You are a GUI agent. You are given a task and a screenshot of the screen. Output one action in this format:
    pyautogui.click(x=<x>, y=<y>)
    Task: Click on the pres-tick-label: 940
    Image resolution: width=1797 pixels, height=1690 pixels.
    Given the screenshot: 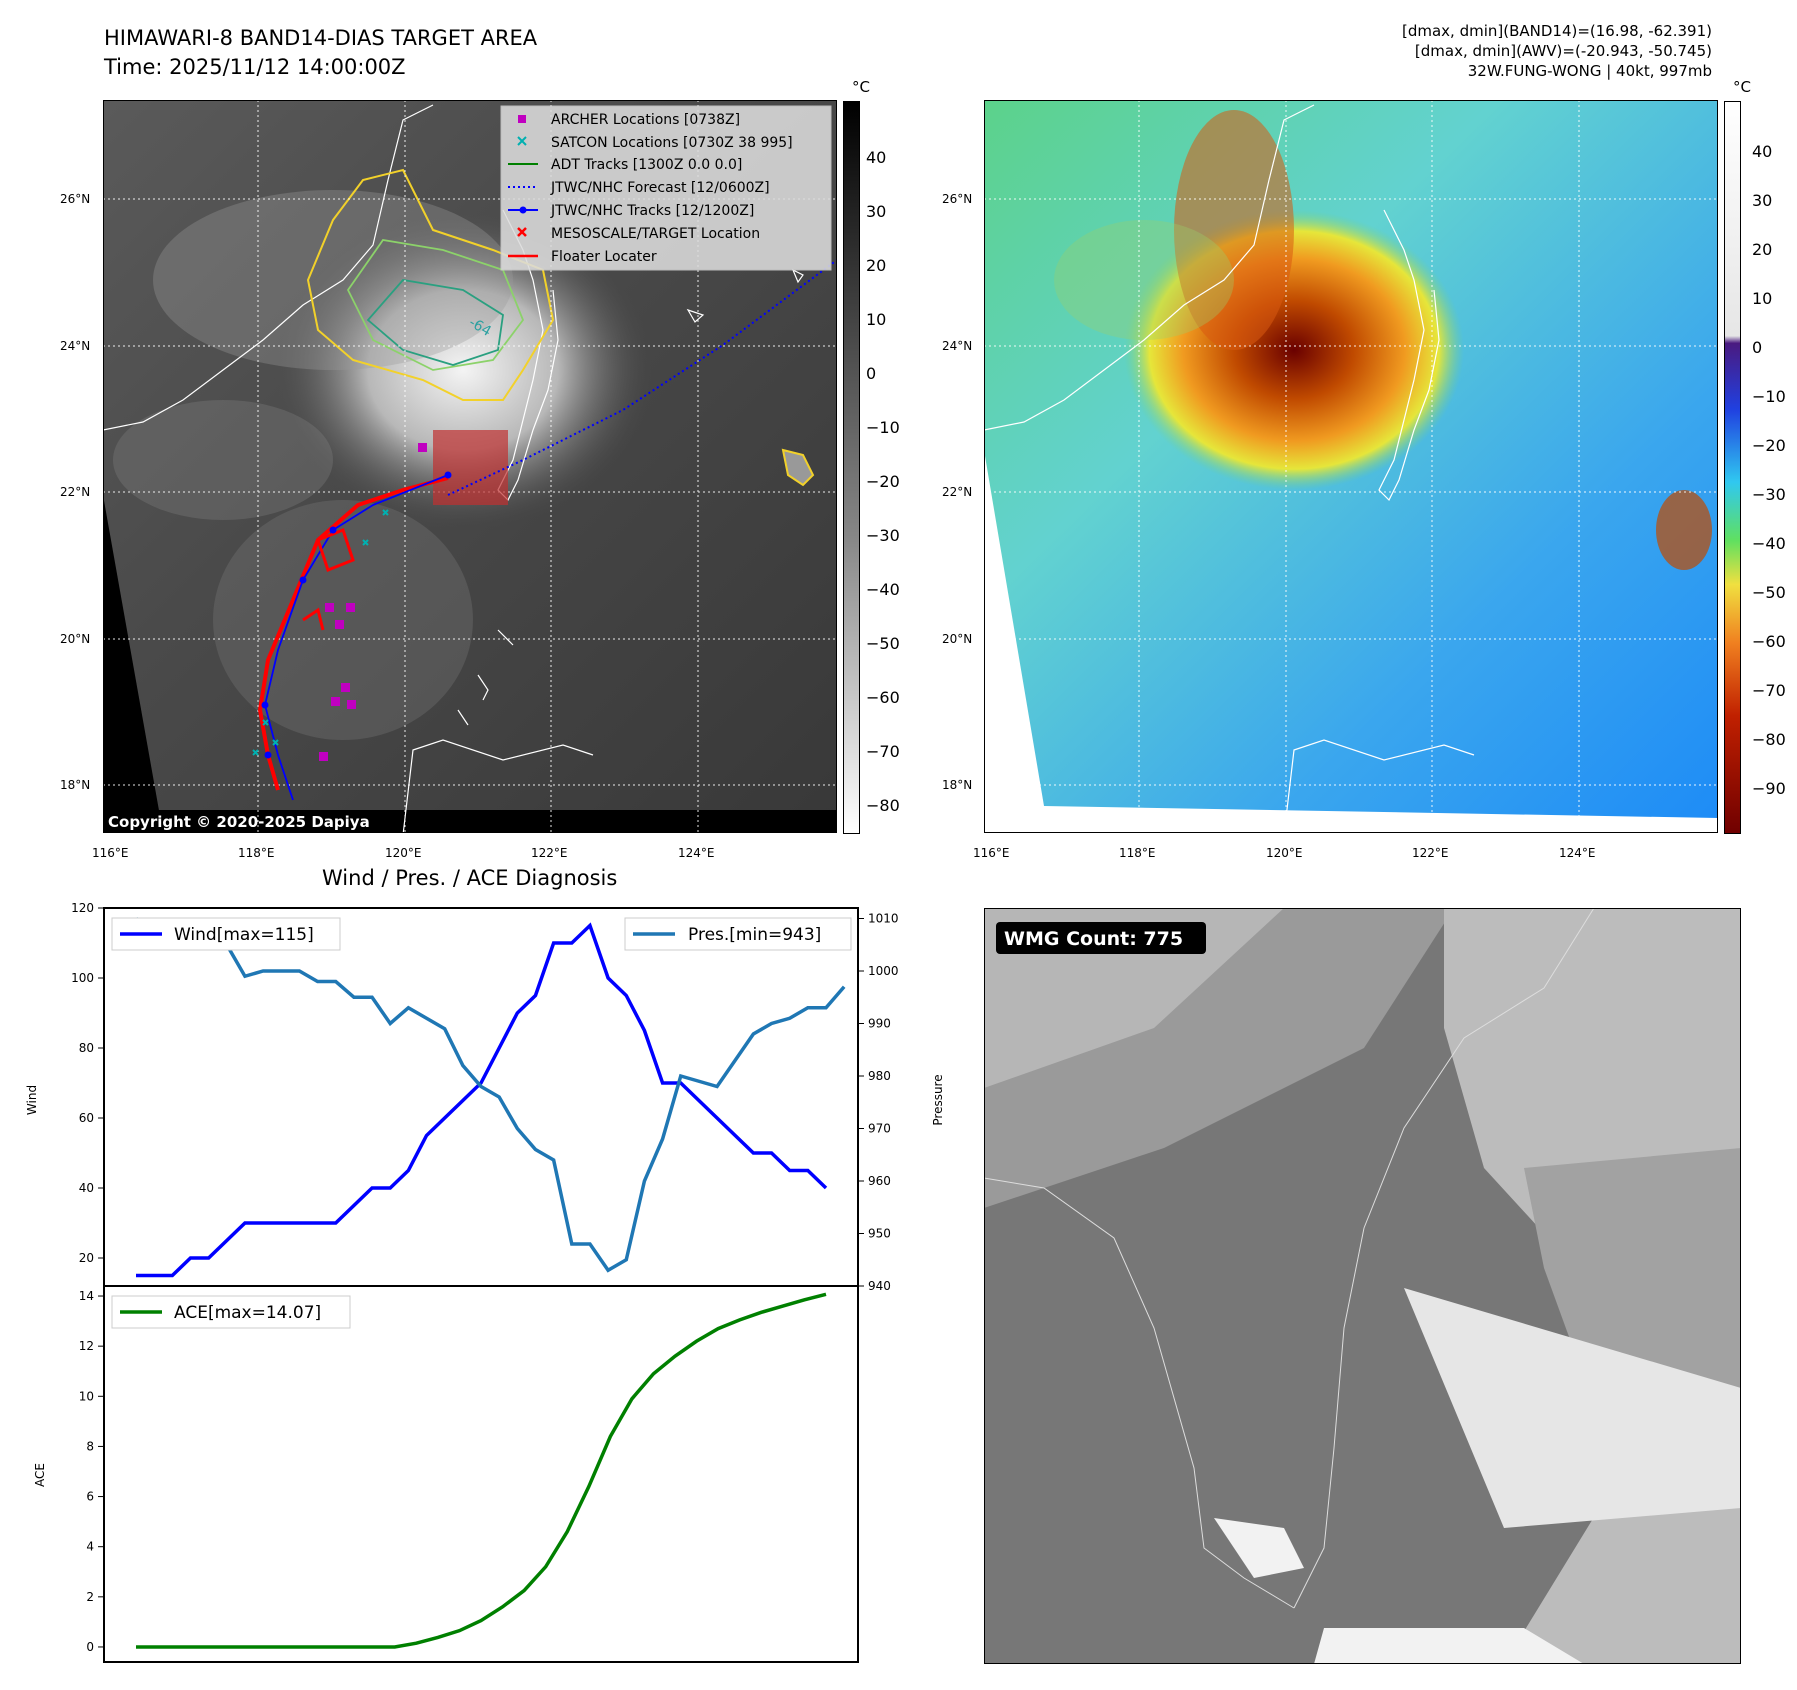 What is the action you would take?
    pyautogui.click(x=879, y=1286)
    